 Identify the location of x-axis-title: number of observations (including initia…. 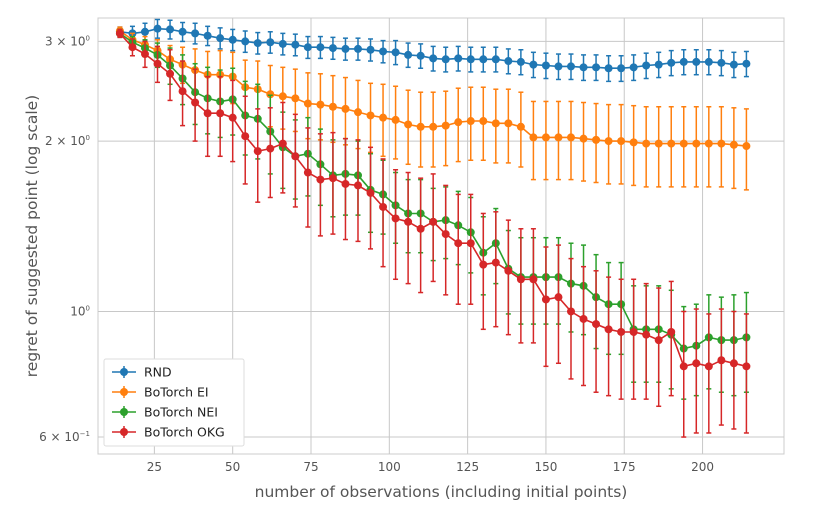
(441, 492).